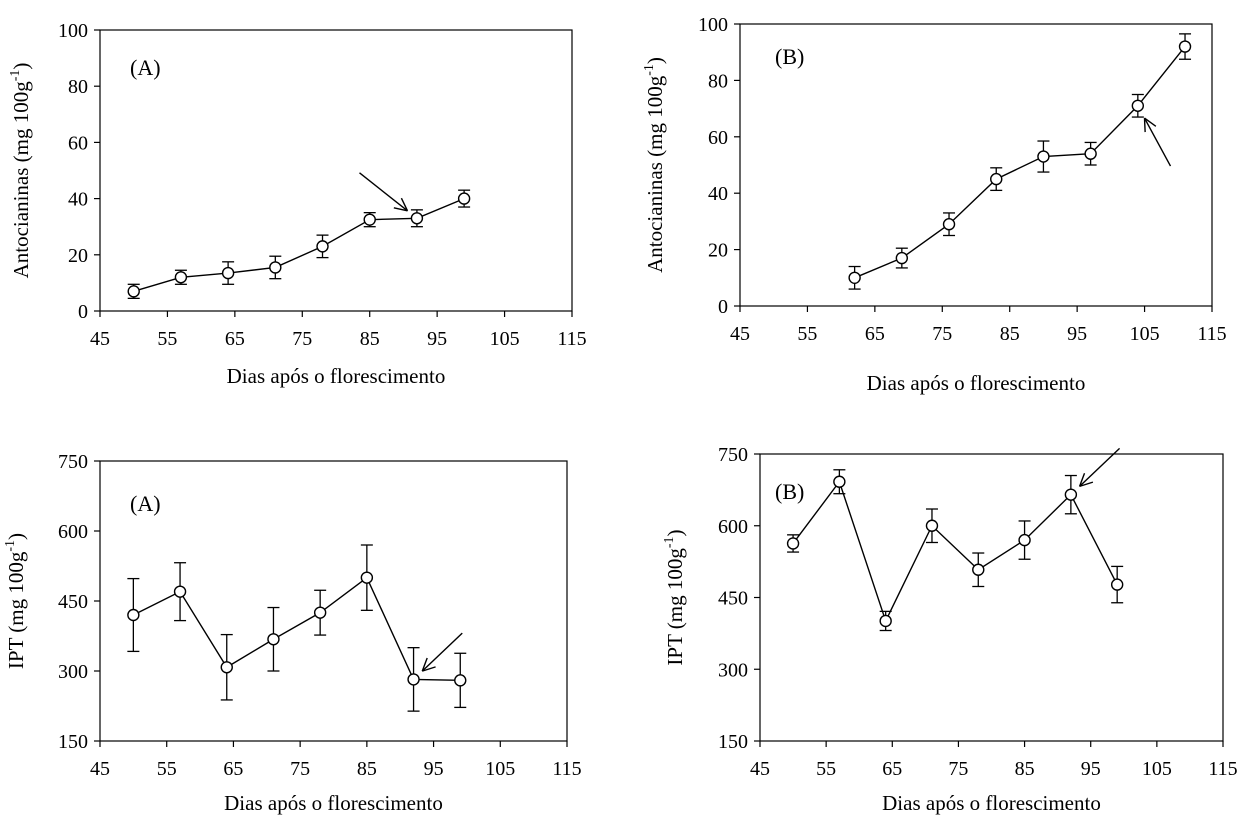  Describe the element at coordinates (718, 251) in the screenshot. I see `y-tick-label: 20` at that location.